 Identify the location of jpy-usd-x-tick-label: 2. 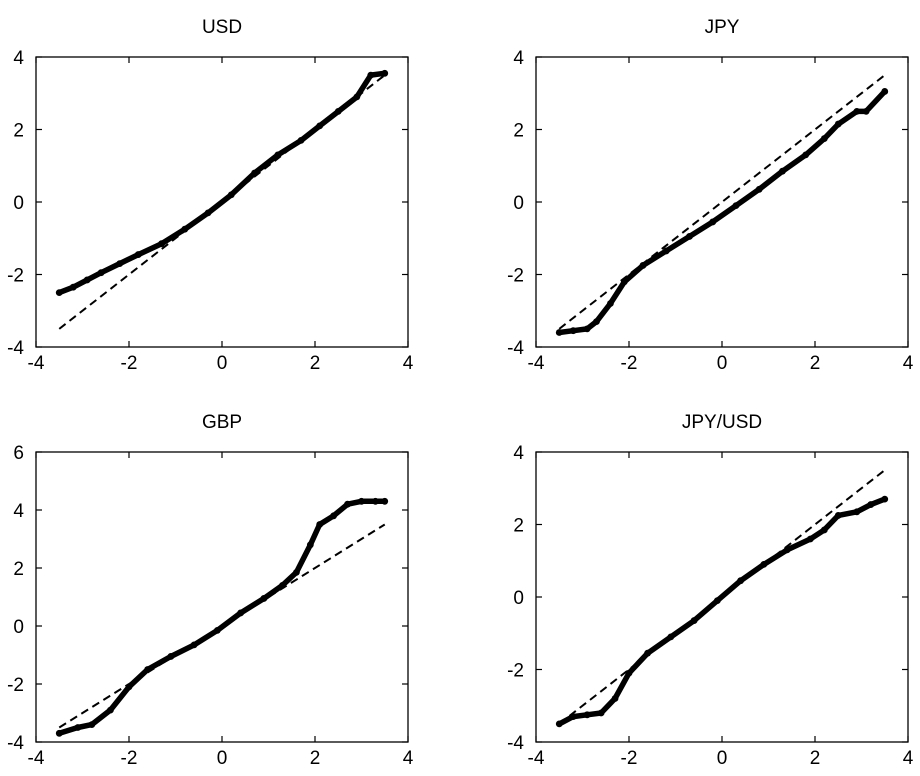
(815, 758).